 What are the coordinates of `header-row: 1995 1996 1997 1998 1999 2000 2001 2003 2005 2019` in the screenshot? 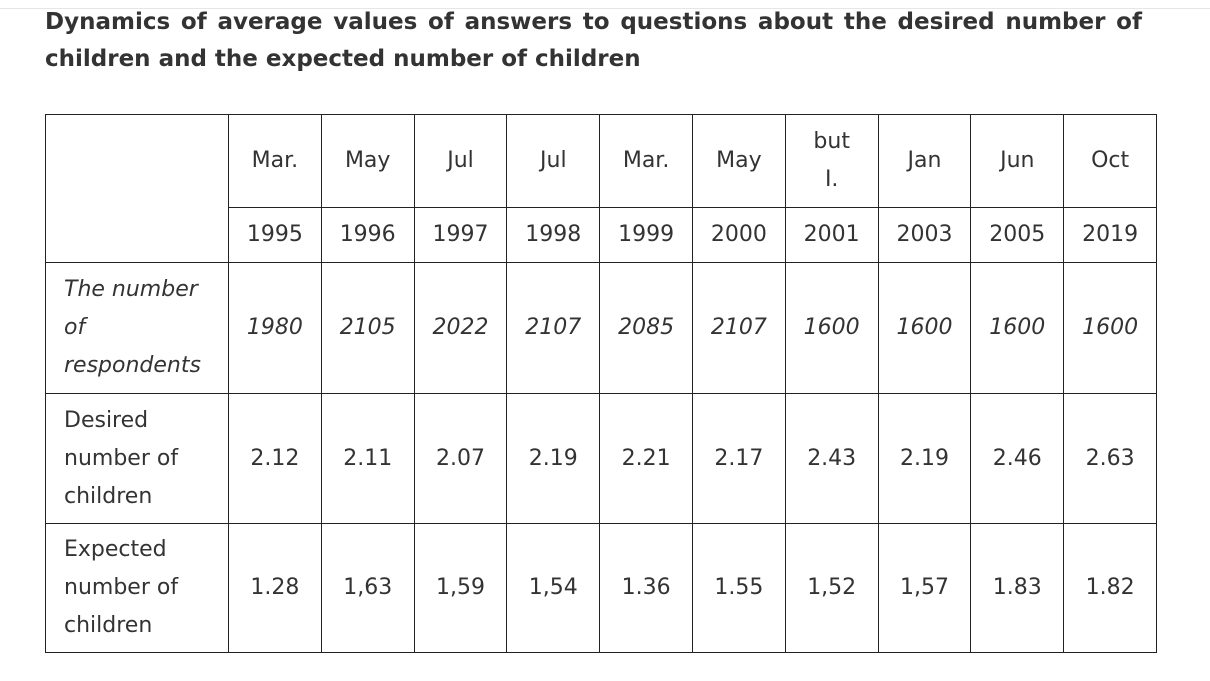 It's located at (601, 235).